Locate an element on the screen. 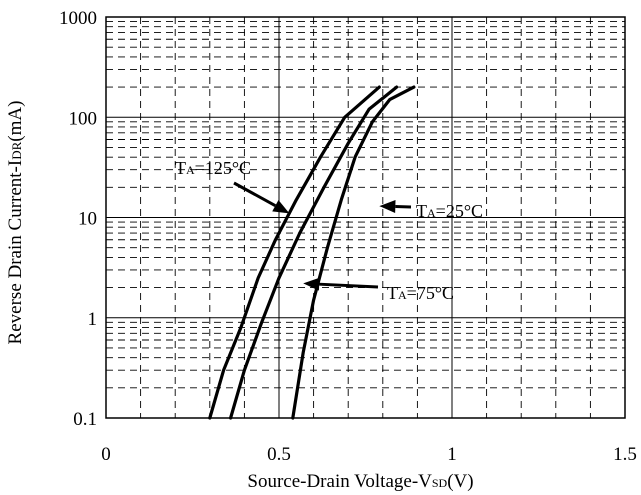  annotation-label: TA=75°C is located at coordinates (420, 293).